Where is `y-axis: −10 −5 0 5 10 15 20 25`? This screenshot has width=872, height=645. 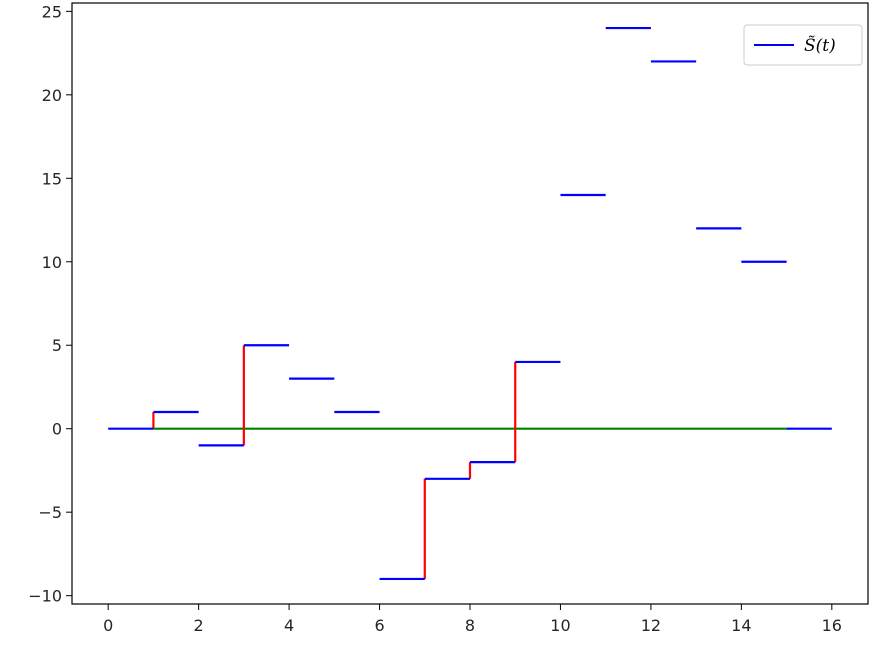 y-axis: −10 −5 0 5 10 15 20 25 is located at coordinates (50, 304).